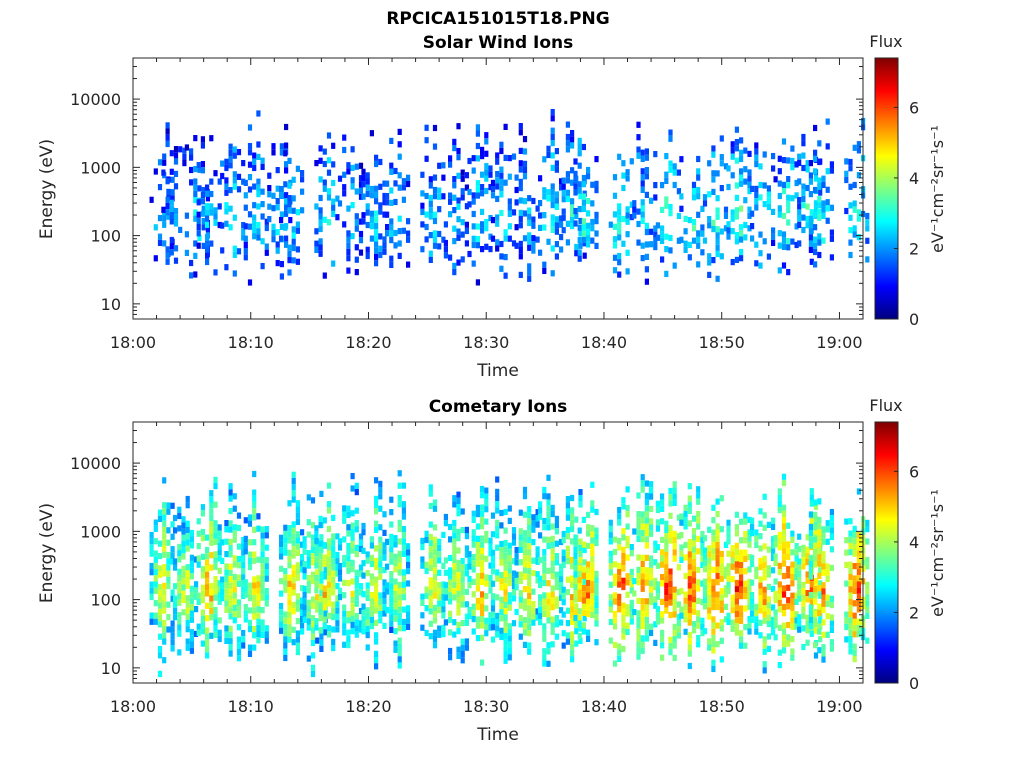  Describe the element at coordinates (497, 19) in the screenshot. I see `figure-title: RPCICA151015T18.PNG` at that location.